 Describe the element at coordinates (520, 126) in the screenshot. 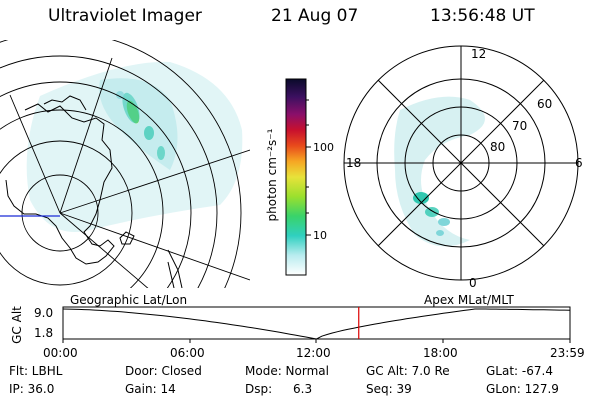

I see `mlat-label-70: 70` at that location.